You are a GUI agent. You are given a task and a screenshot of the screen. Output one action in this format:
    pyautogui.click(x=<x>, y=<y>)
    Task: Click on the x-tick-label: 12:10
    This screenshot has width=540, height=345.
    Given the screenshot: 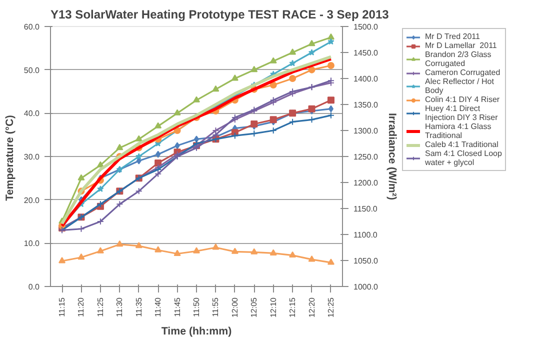 What is the action you would take?
    pyautogui.click(x=273, y=307)
    